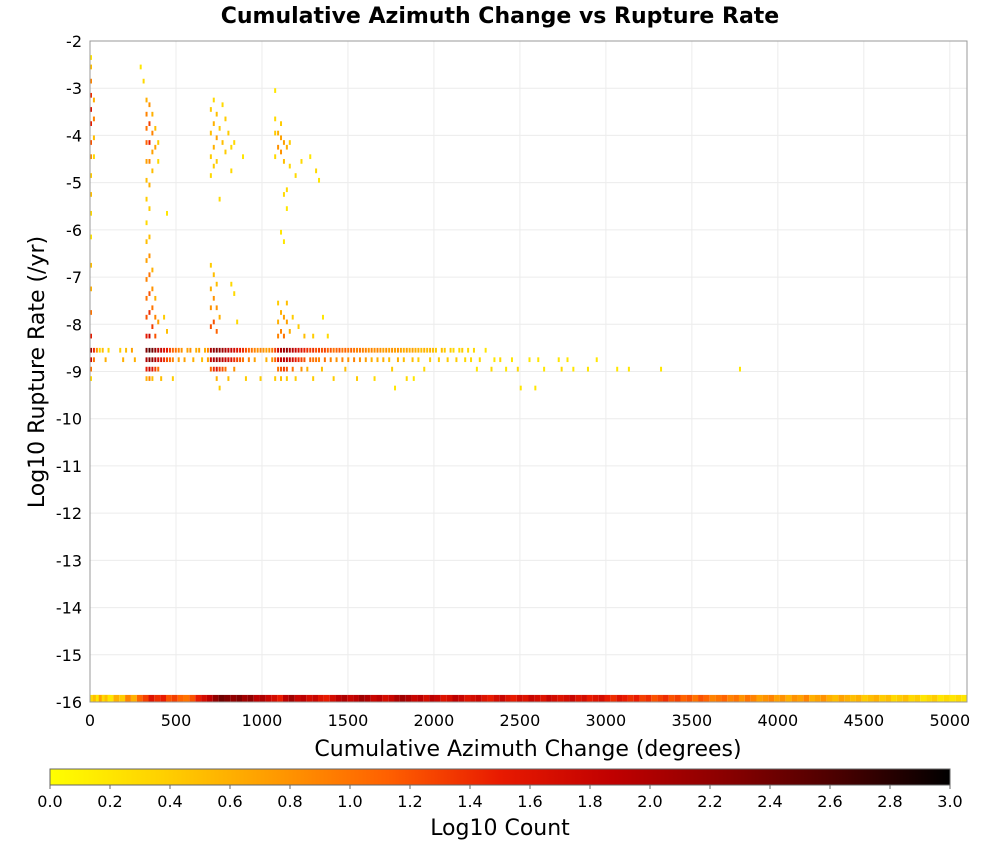 The image size is (1000, 850). Describe the element at coordinates (69, 466) in the screenshot. I see `y-tick-label: -11` at that location.